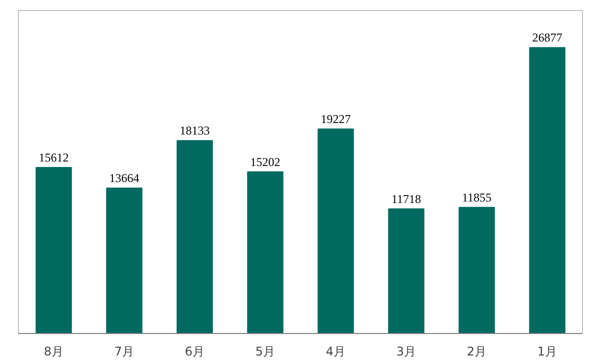  I want to click on data-label: 18133, so click(195, 131).